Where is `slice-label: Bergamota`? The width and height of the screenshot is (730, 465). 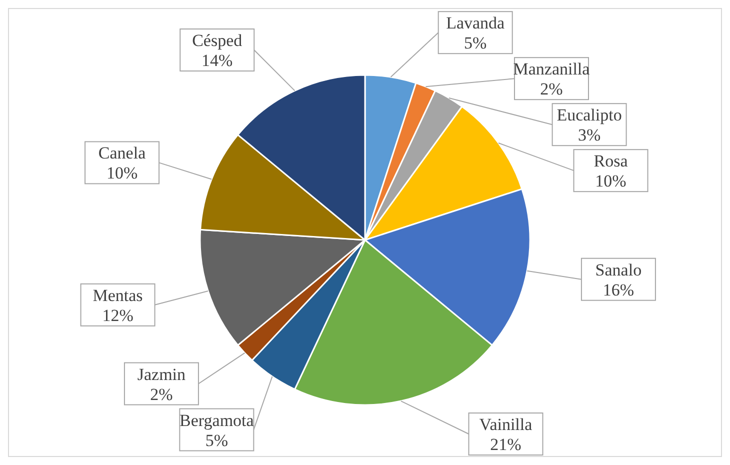
slice-label: Bergamota is located at coordinates (217, 420).